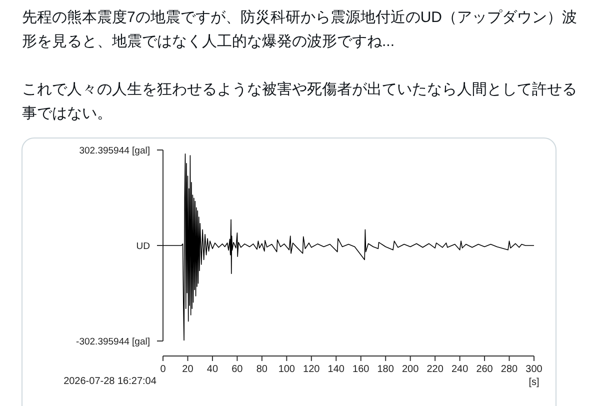  I want to click on x-tick-label: 280, so click(509, 369).